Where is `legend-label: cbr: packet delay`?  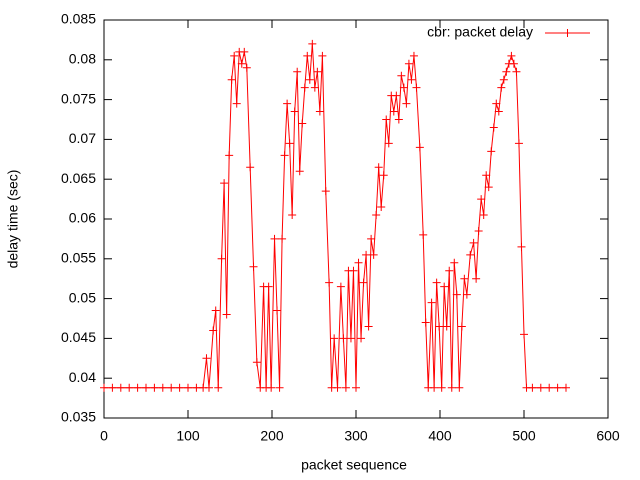 legend-label: cbr: packet delay is located at coordinates (480, 32).